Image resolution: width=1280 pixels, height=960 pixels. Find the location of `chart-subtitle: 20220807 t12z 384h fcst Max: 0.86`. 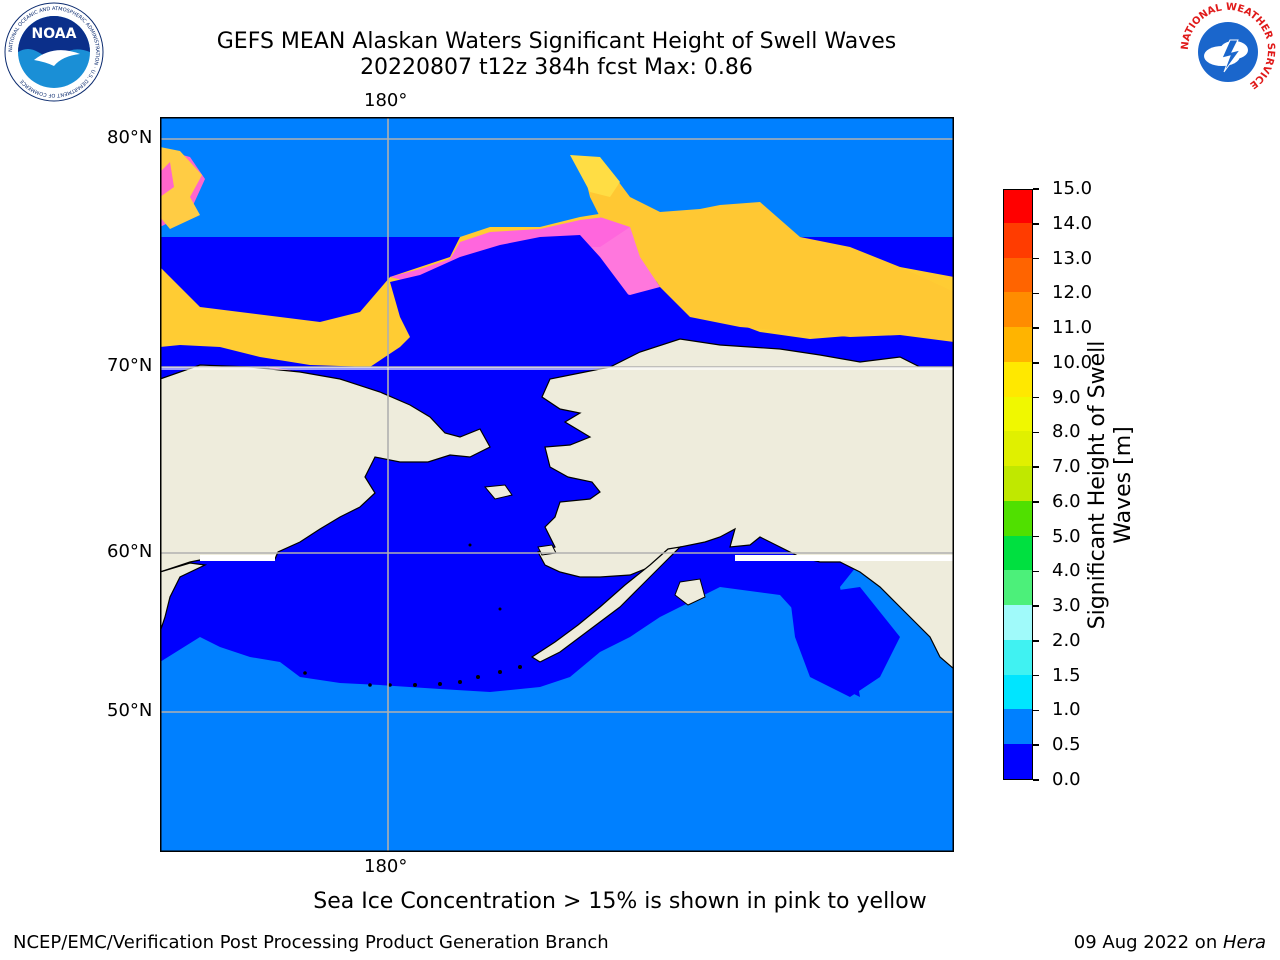

chart-subtitle: 20220807 t12z 384h fcst Max: 0.86 is located at coordinates (556, 67).